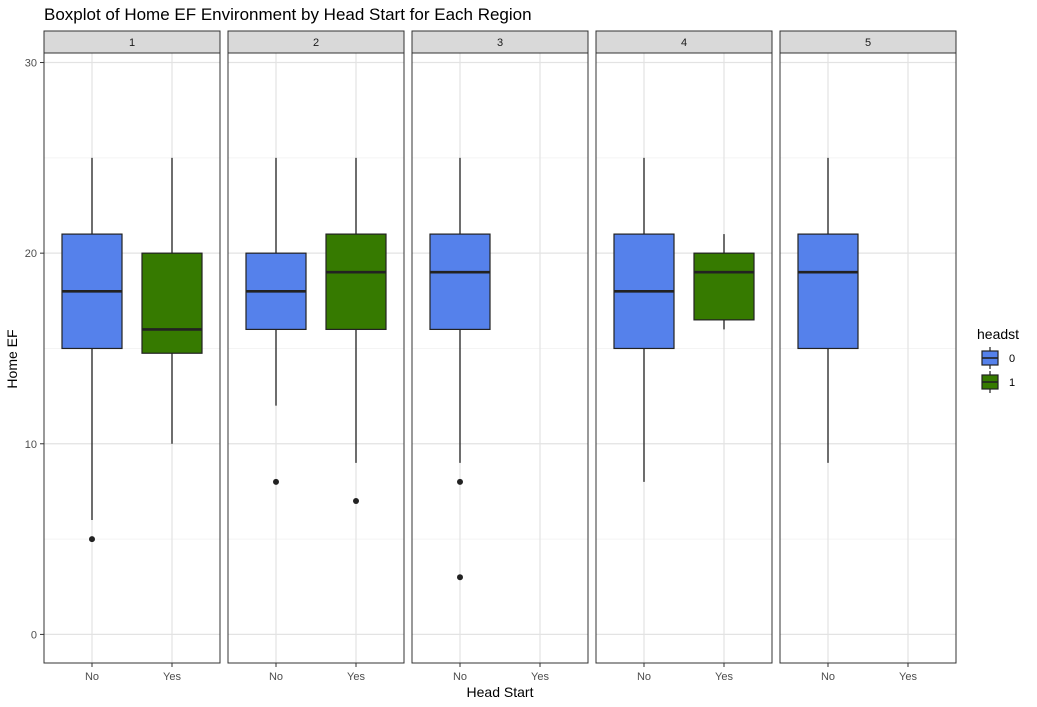 This screenshot has width=1037, height=707. I want to click on strip-label: 1, so click(132, 43).